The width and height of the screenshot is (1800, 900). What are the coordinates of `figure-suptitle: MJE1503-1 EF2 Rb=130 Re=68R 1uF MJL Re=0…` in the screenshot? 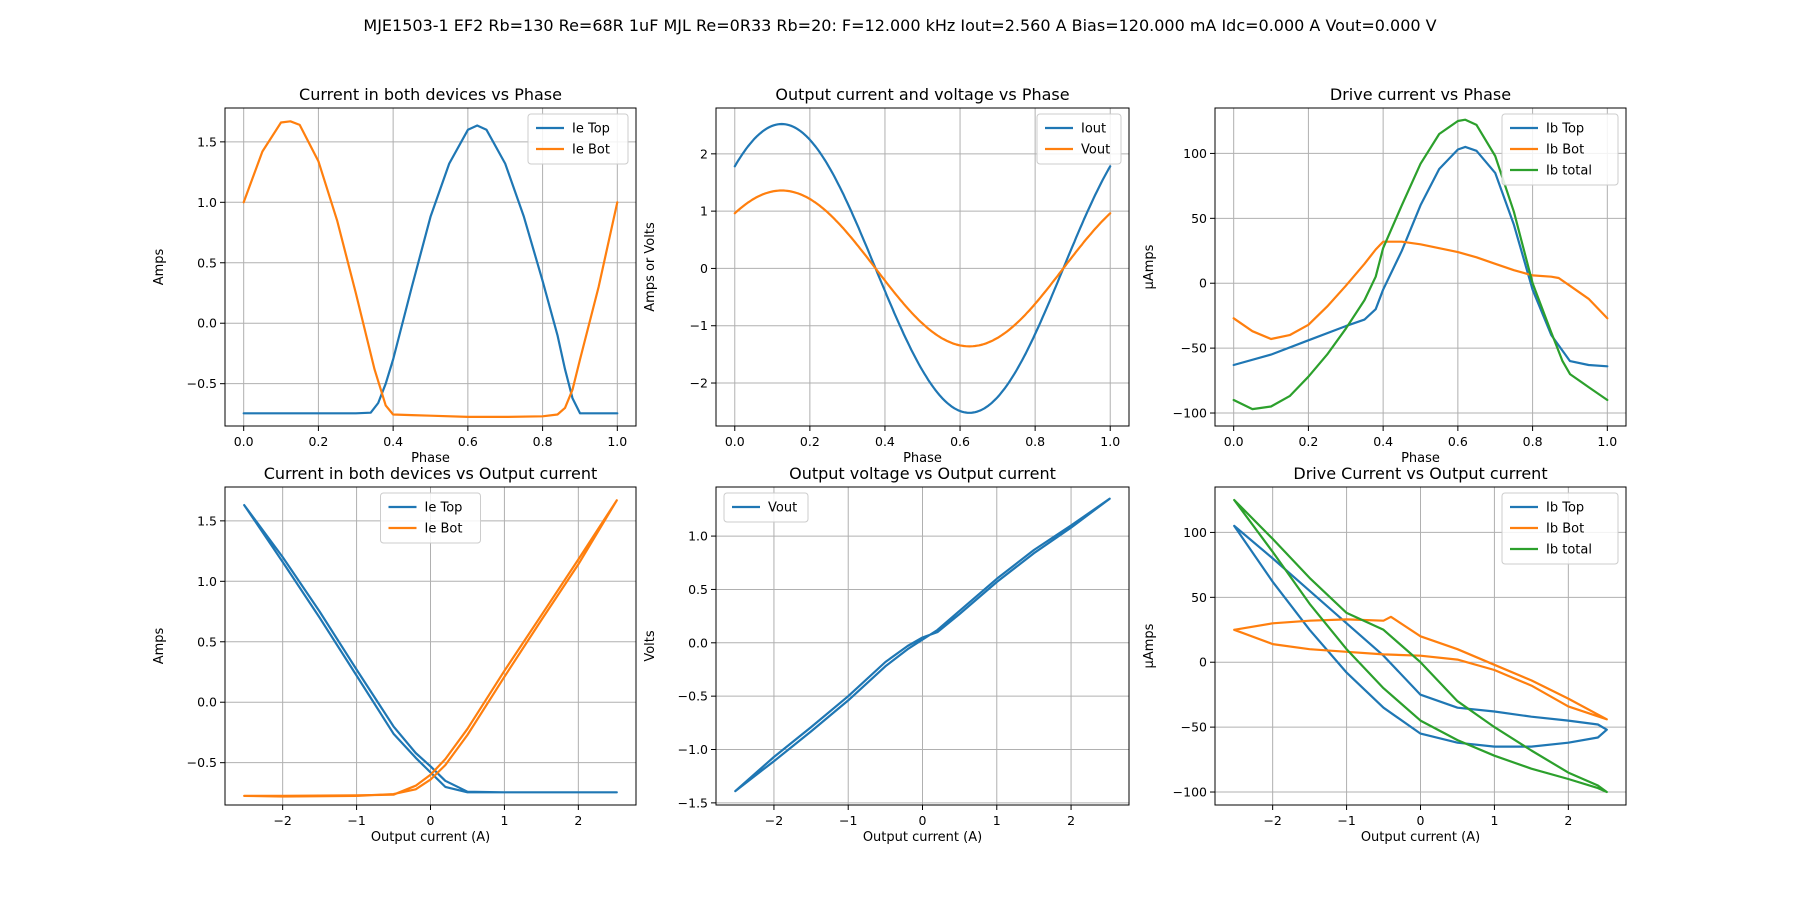 It's located at (899, 25).